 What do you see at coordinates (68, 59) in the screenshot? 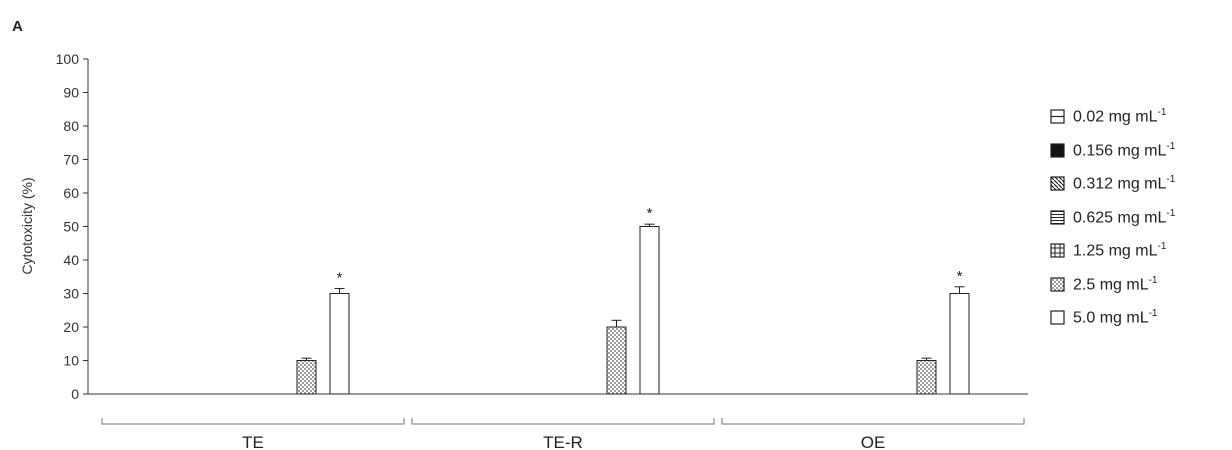
I see `y-tick-label: 100` at bounding box center [68, 59].